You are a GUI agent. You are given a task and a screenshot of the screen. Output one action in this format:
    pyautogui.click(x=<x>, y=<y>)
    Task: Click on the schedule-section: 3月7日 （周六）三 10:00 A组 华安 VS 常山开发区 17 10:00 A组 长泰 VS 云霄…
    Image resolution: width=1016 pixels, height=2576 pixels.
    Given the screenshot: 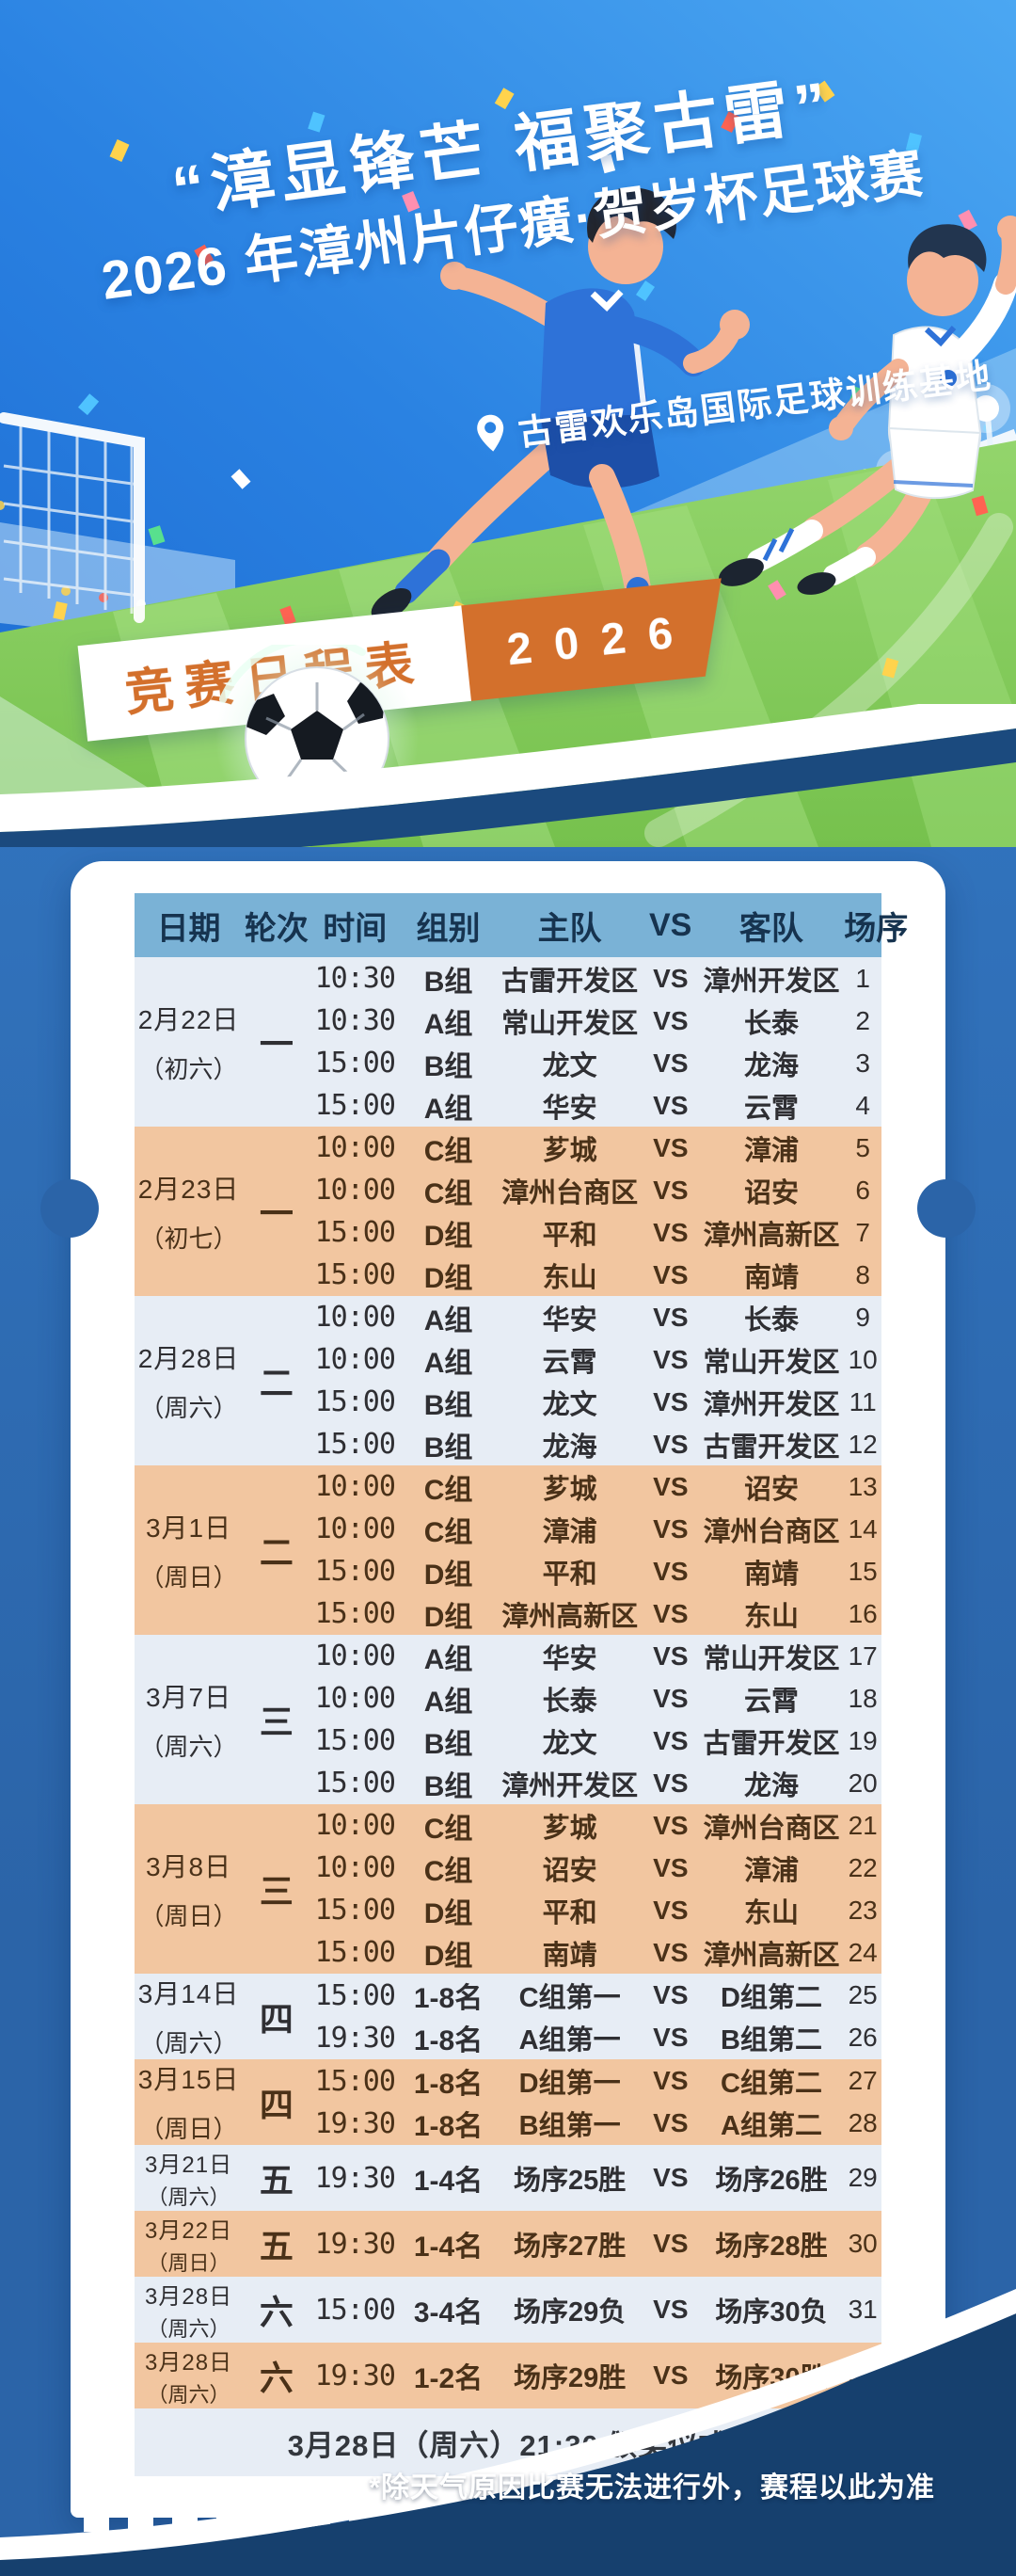 What is the action you would take?
    pyautogui.click(x=508, y=1719)
    